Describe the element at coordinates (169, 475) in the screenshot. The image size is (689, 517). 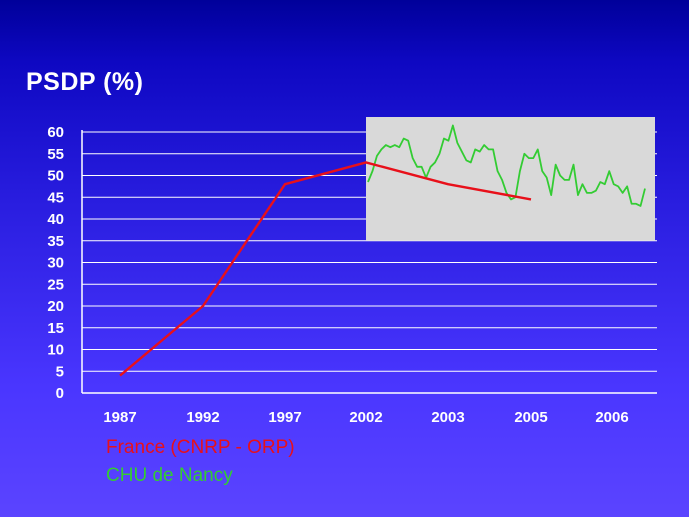
I see `legend-nancy: CHU de Nancy` at that location.